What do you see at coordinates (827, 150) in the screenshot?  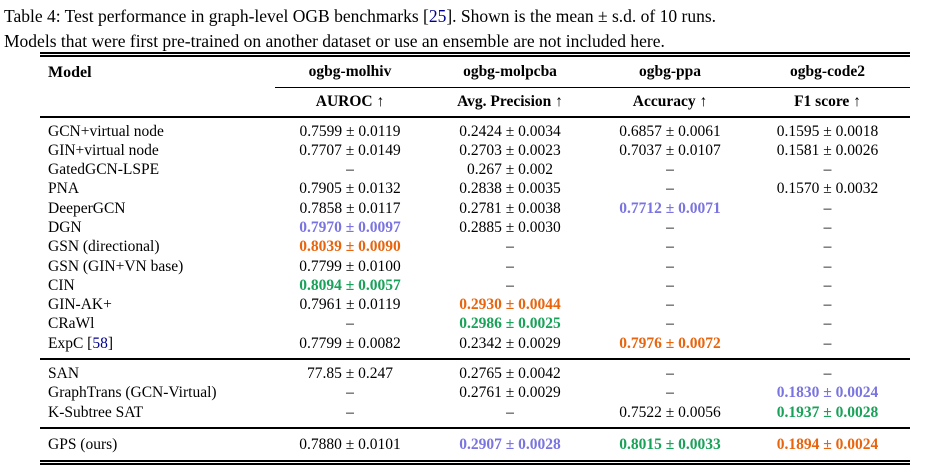 I see `metric-value: 0.1581 ± 0.0026` at bounding box center [827, 150].